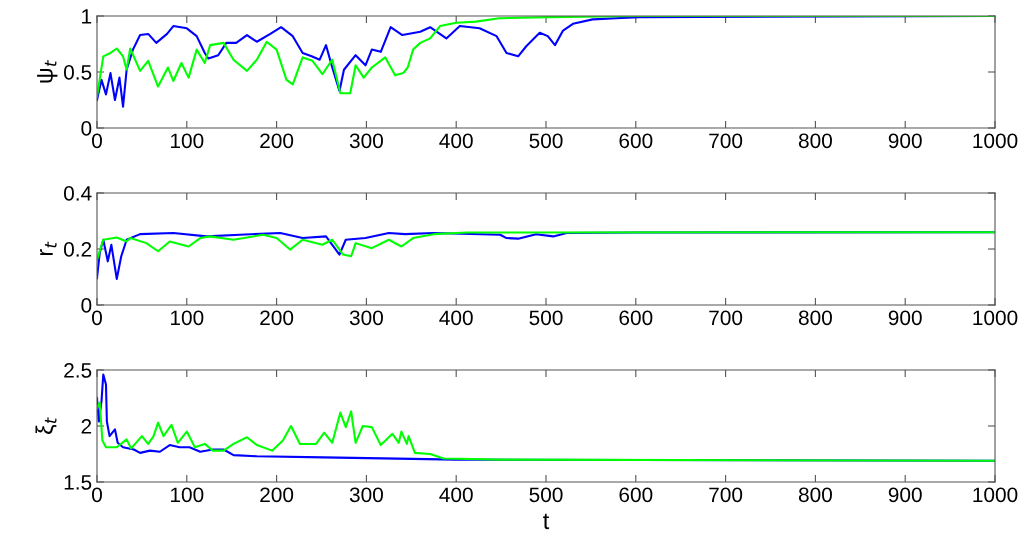  What do you see at coordinates (47, 71) in the screenshot?
I see `y-axis-title: ψ$_{t}$` at bounding box center [47, 71].